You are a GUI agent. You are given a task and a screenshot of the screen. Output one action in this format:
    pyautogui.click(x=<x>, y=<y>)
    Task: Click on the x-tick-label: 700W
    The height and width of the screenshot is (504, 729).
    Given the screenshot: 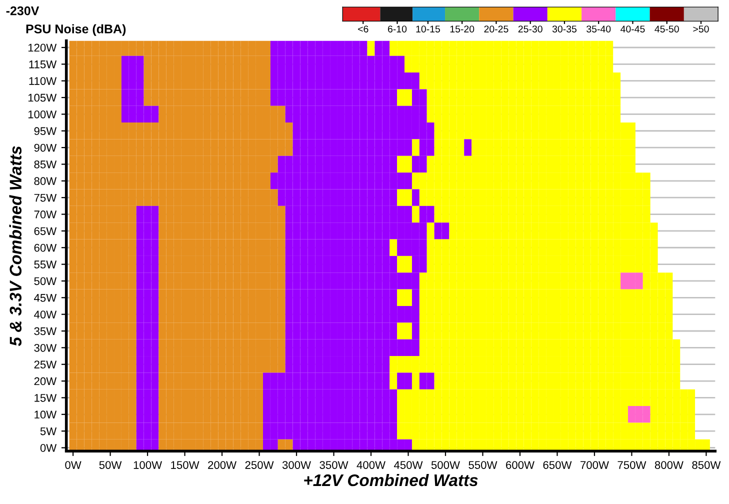 What is the action you would take?
    pyautogui.click(x=594, y=465)
    